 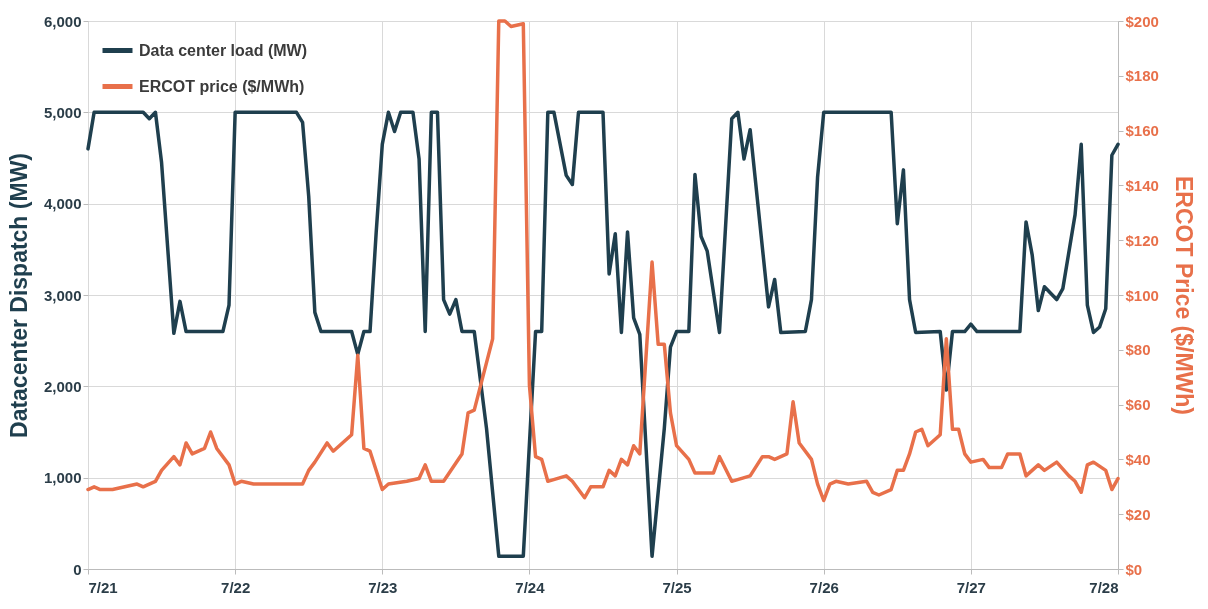 I want to click on y2-tick-label: $40, so click(x=1138, y=459).